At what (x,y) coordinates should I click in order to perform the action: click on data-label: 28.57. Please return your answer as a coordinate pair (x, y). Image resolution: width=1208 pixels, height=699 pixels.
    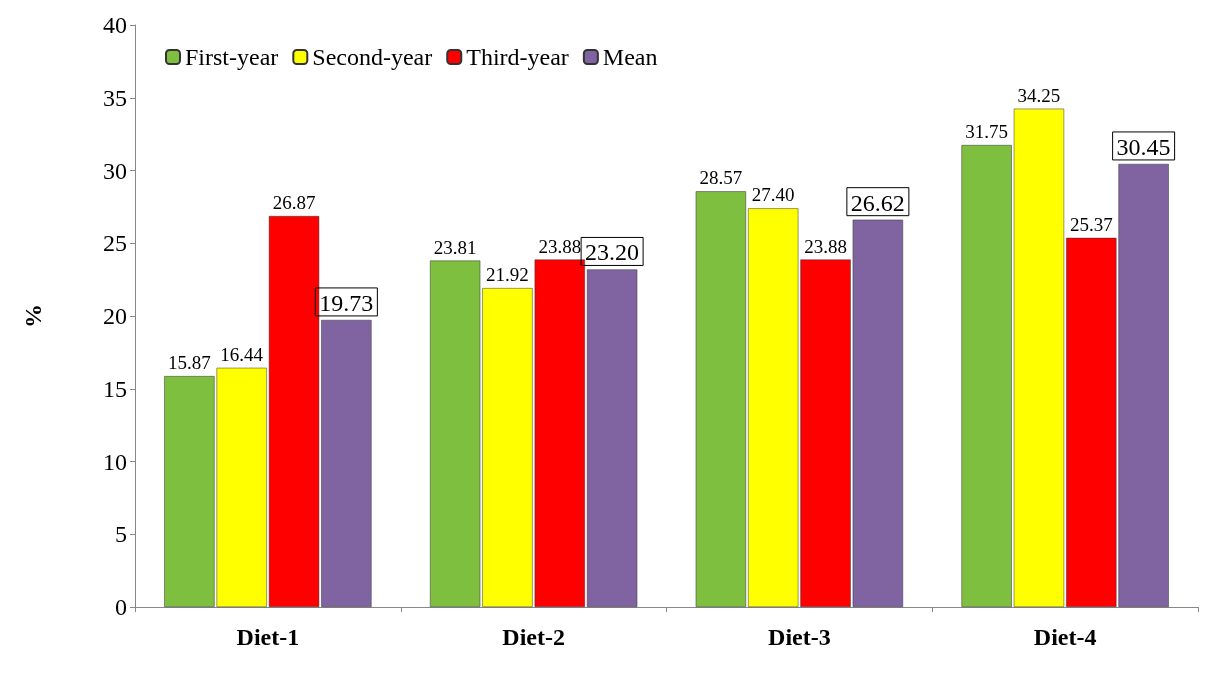
    Looking at the image, I should click on (721, 178).